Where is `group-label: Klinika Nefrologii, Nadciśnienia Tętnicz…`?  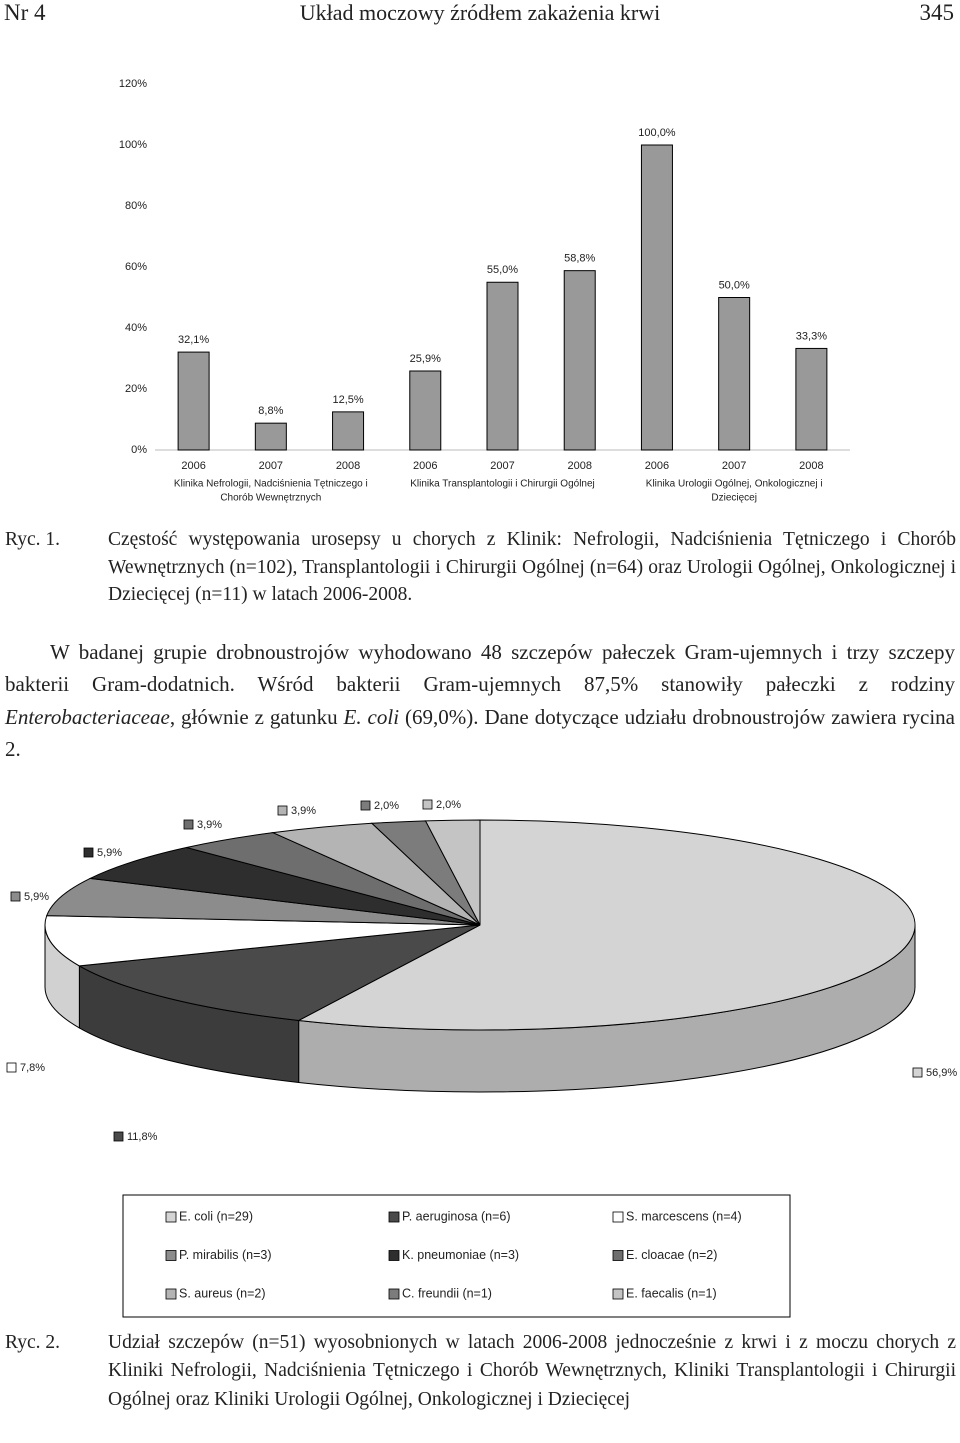
group-label: Klinika Nefrologii, Nadciśnienia Tętnicz… is located at coordinates (271, 484).